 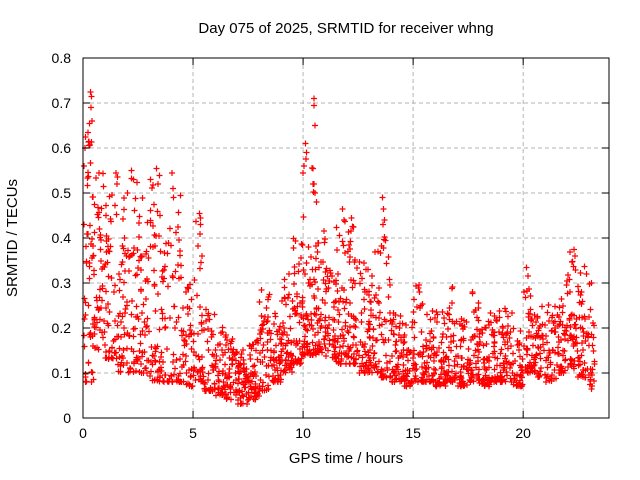 What do you see at coordinates (83, 433) in the screenshot?
I see `x-tick-label: 0` at bounding box center [83, 433].